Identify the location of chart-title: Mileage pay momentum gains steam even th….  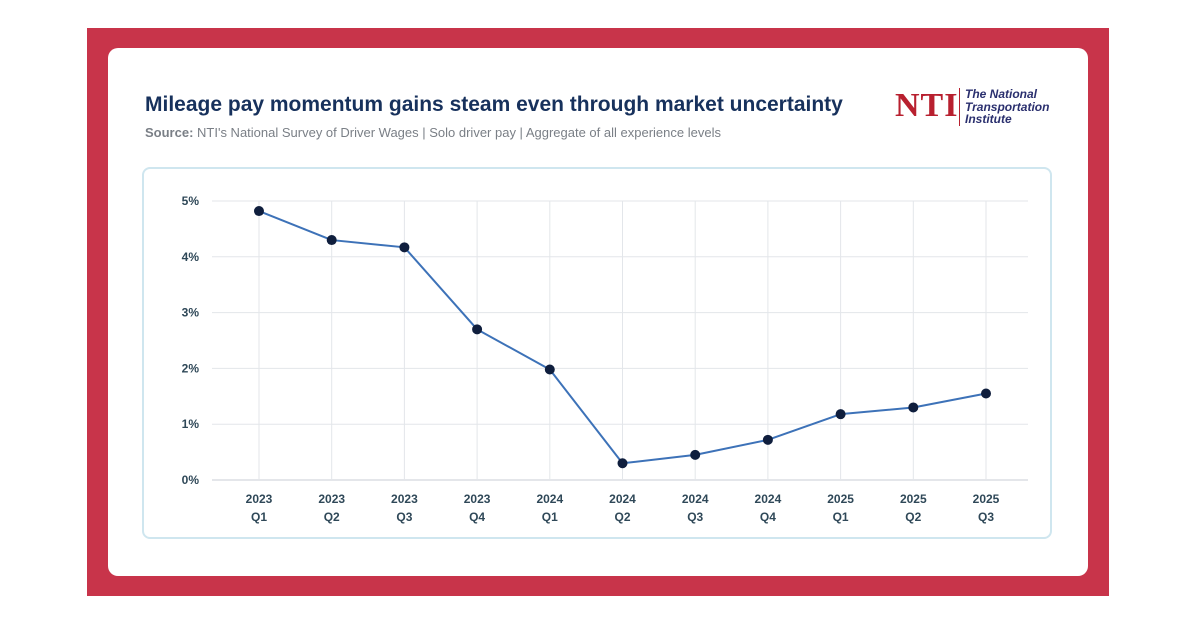
(494, 104).